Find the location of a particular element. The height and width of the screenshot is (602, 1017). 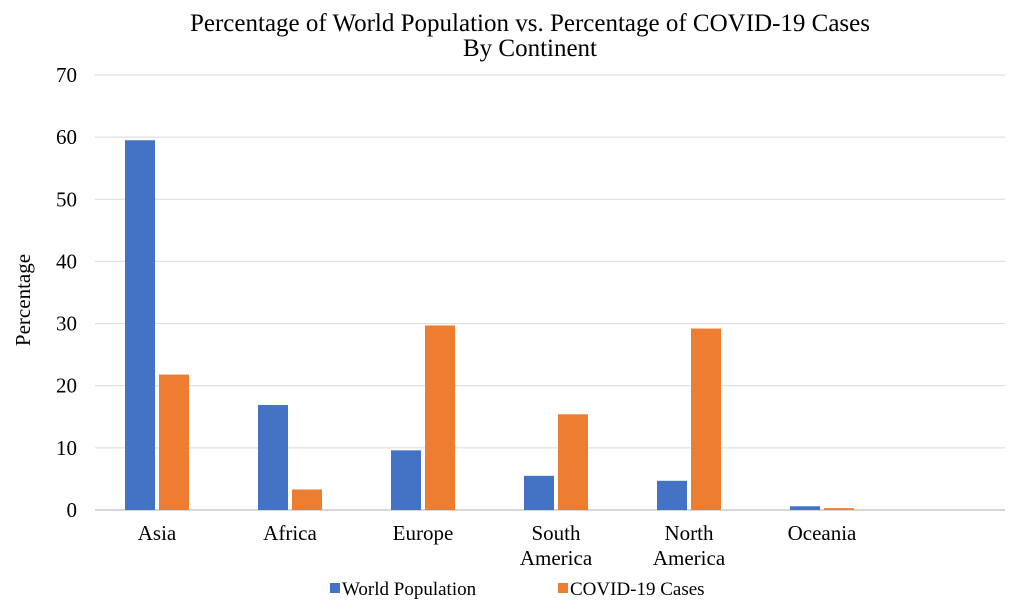

category-label: Oceania is located at coordinates (822, 533).